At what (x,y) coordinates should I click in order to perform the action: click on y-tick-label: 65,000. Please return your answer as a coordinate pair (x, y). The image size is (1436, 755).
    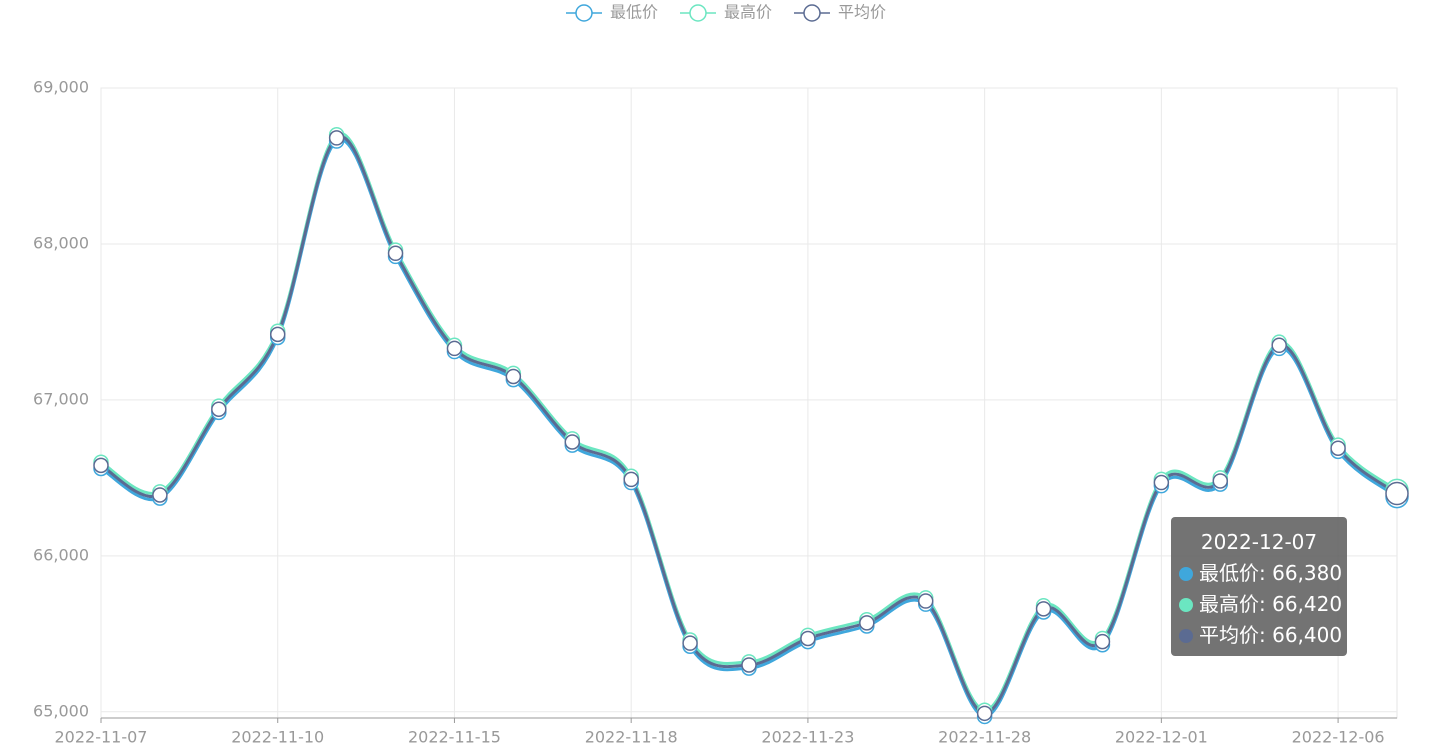
    Looking at the image, I should click on (61, 710).